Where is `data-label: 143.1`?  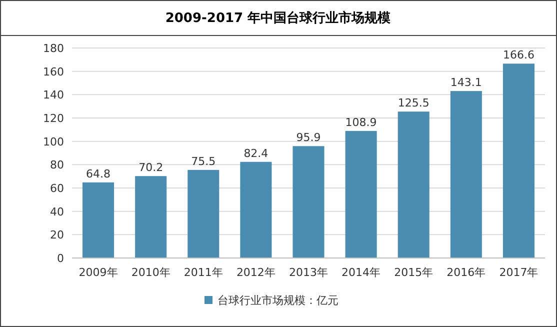 data-label: 143.1 is located at coordinates (466, 83).